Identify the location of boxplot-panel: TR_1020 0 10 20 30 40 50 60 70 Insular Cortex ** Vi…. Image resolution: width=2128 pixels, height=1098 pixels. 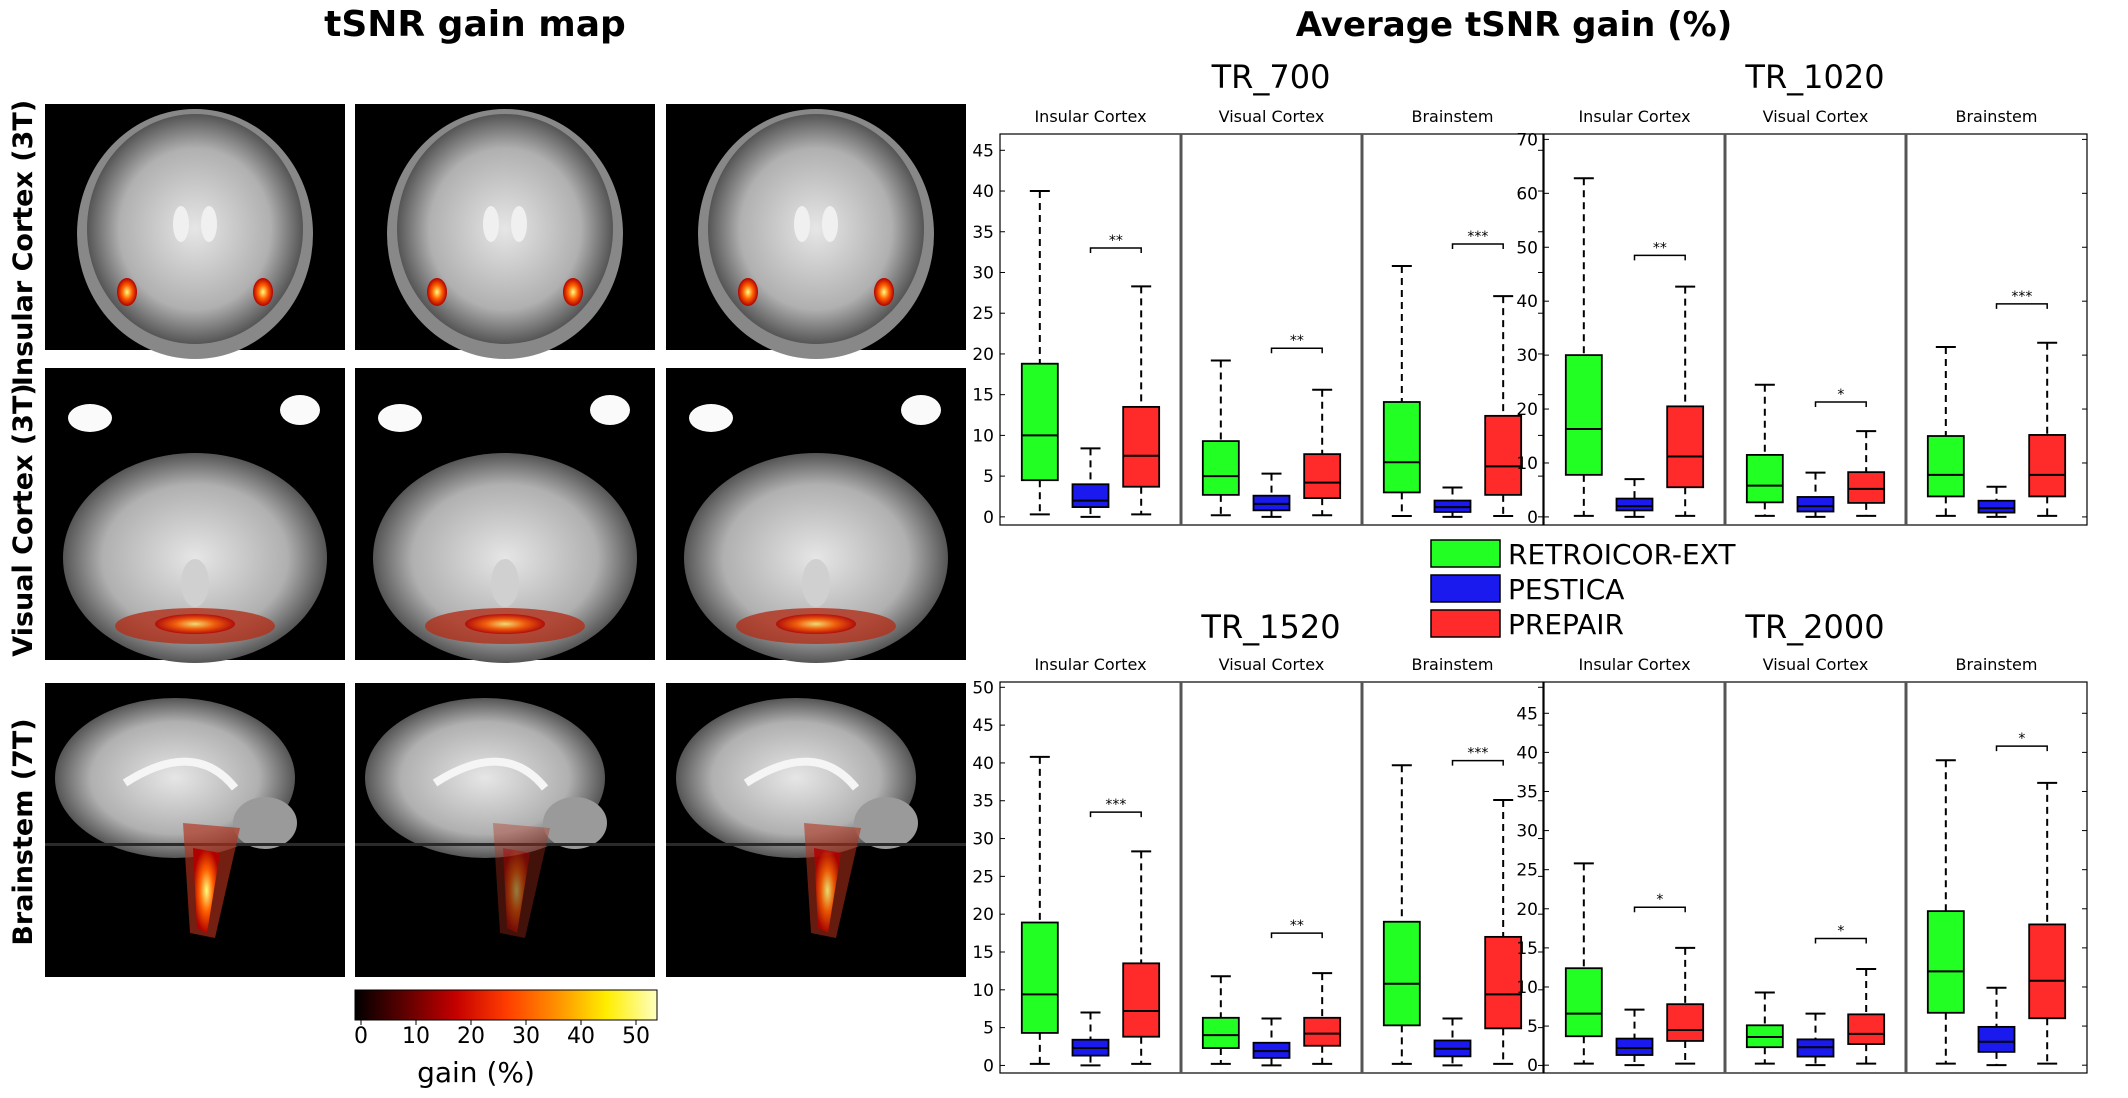
(1802, 293).